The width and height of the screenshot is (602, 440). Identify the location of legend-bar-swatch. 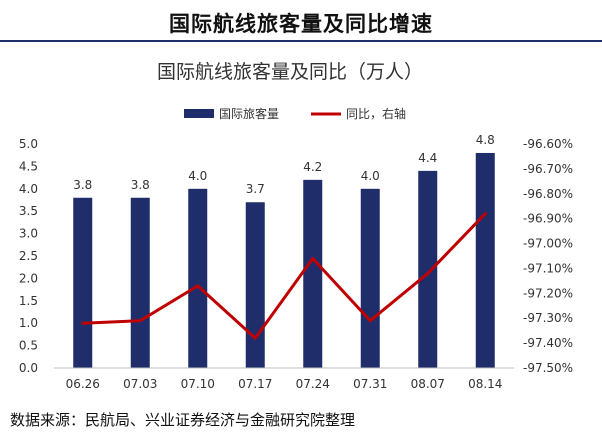
(199, 113).